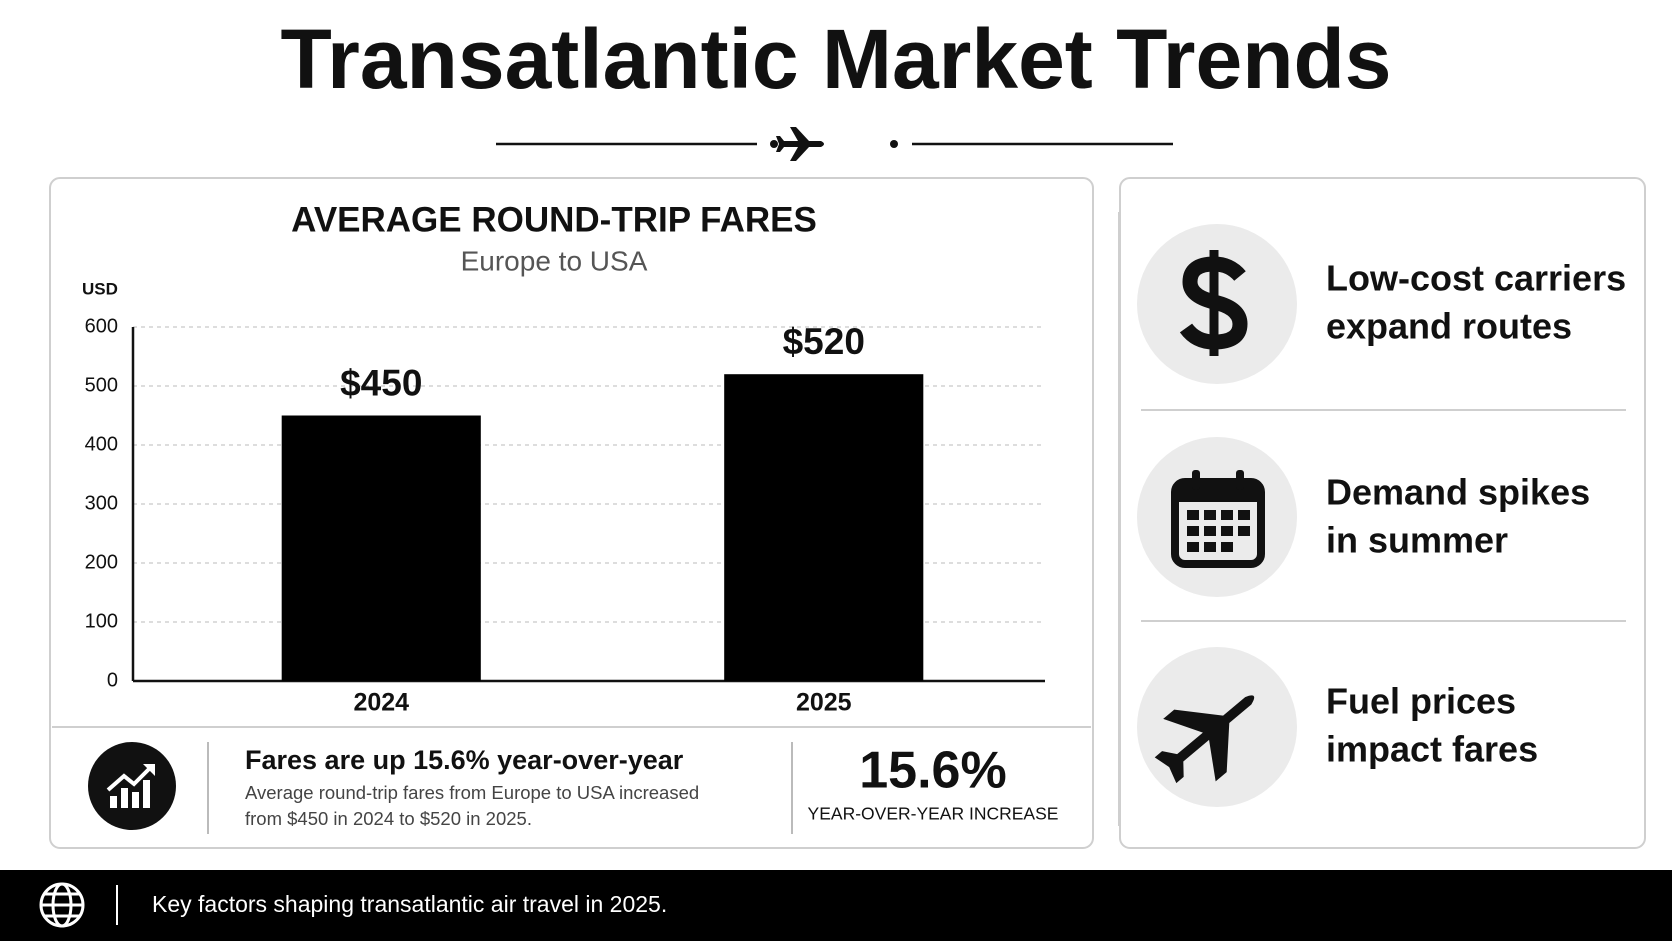 This screenshot has width=1672, height=941. What do you see at coordinates (1449, 326) in the screenshot?
I see `factor-text: expand routes` at bounding box center [1449, 326].